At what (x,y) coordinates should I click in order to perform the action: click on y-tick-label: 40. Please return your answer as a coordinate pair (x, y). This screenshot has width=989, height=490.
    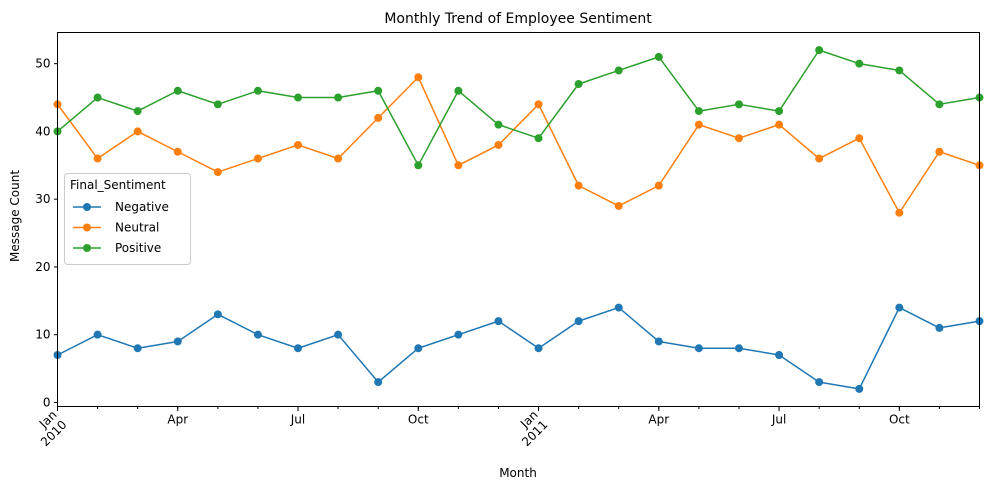
    Looking at the image, I should click on (42, 131).